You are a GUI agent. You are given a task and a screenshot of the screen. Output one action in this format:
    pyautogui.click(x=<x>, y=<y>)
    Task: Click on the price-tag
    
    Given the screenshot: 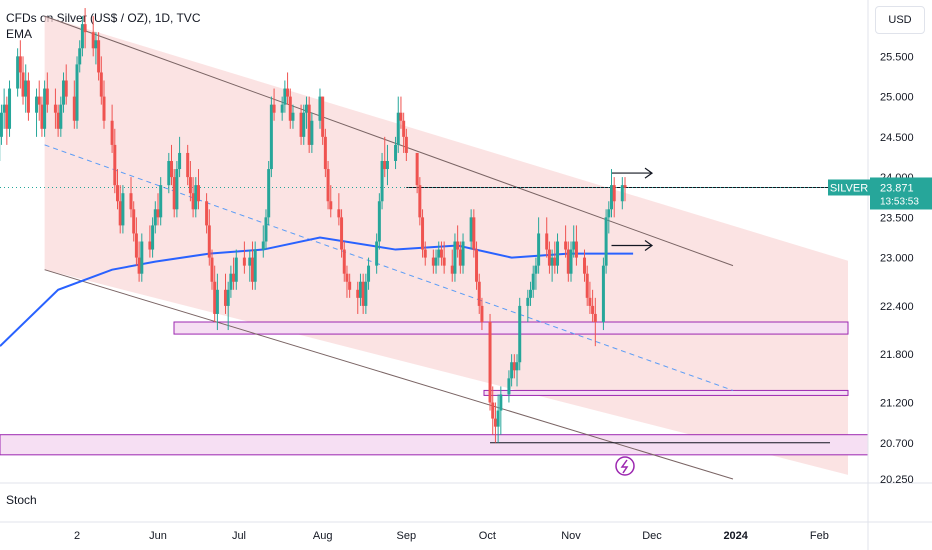 What is the action you would take?
    pyautogui.click(x=901, y=193)
    